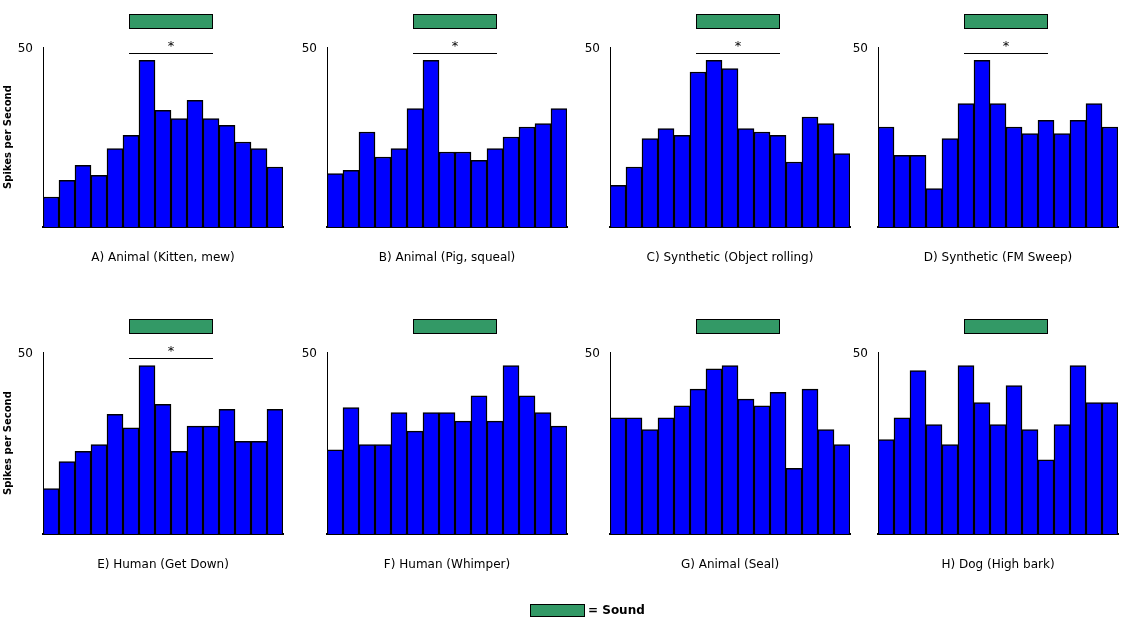 Image resolution: width=1126 pixels, height=619 pixels. Describe the element at coordinates (998, 256) in the screenshot. I see `x-axis-title: D) Synthetic (FM Sweep)` at that location.